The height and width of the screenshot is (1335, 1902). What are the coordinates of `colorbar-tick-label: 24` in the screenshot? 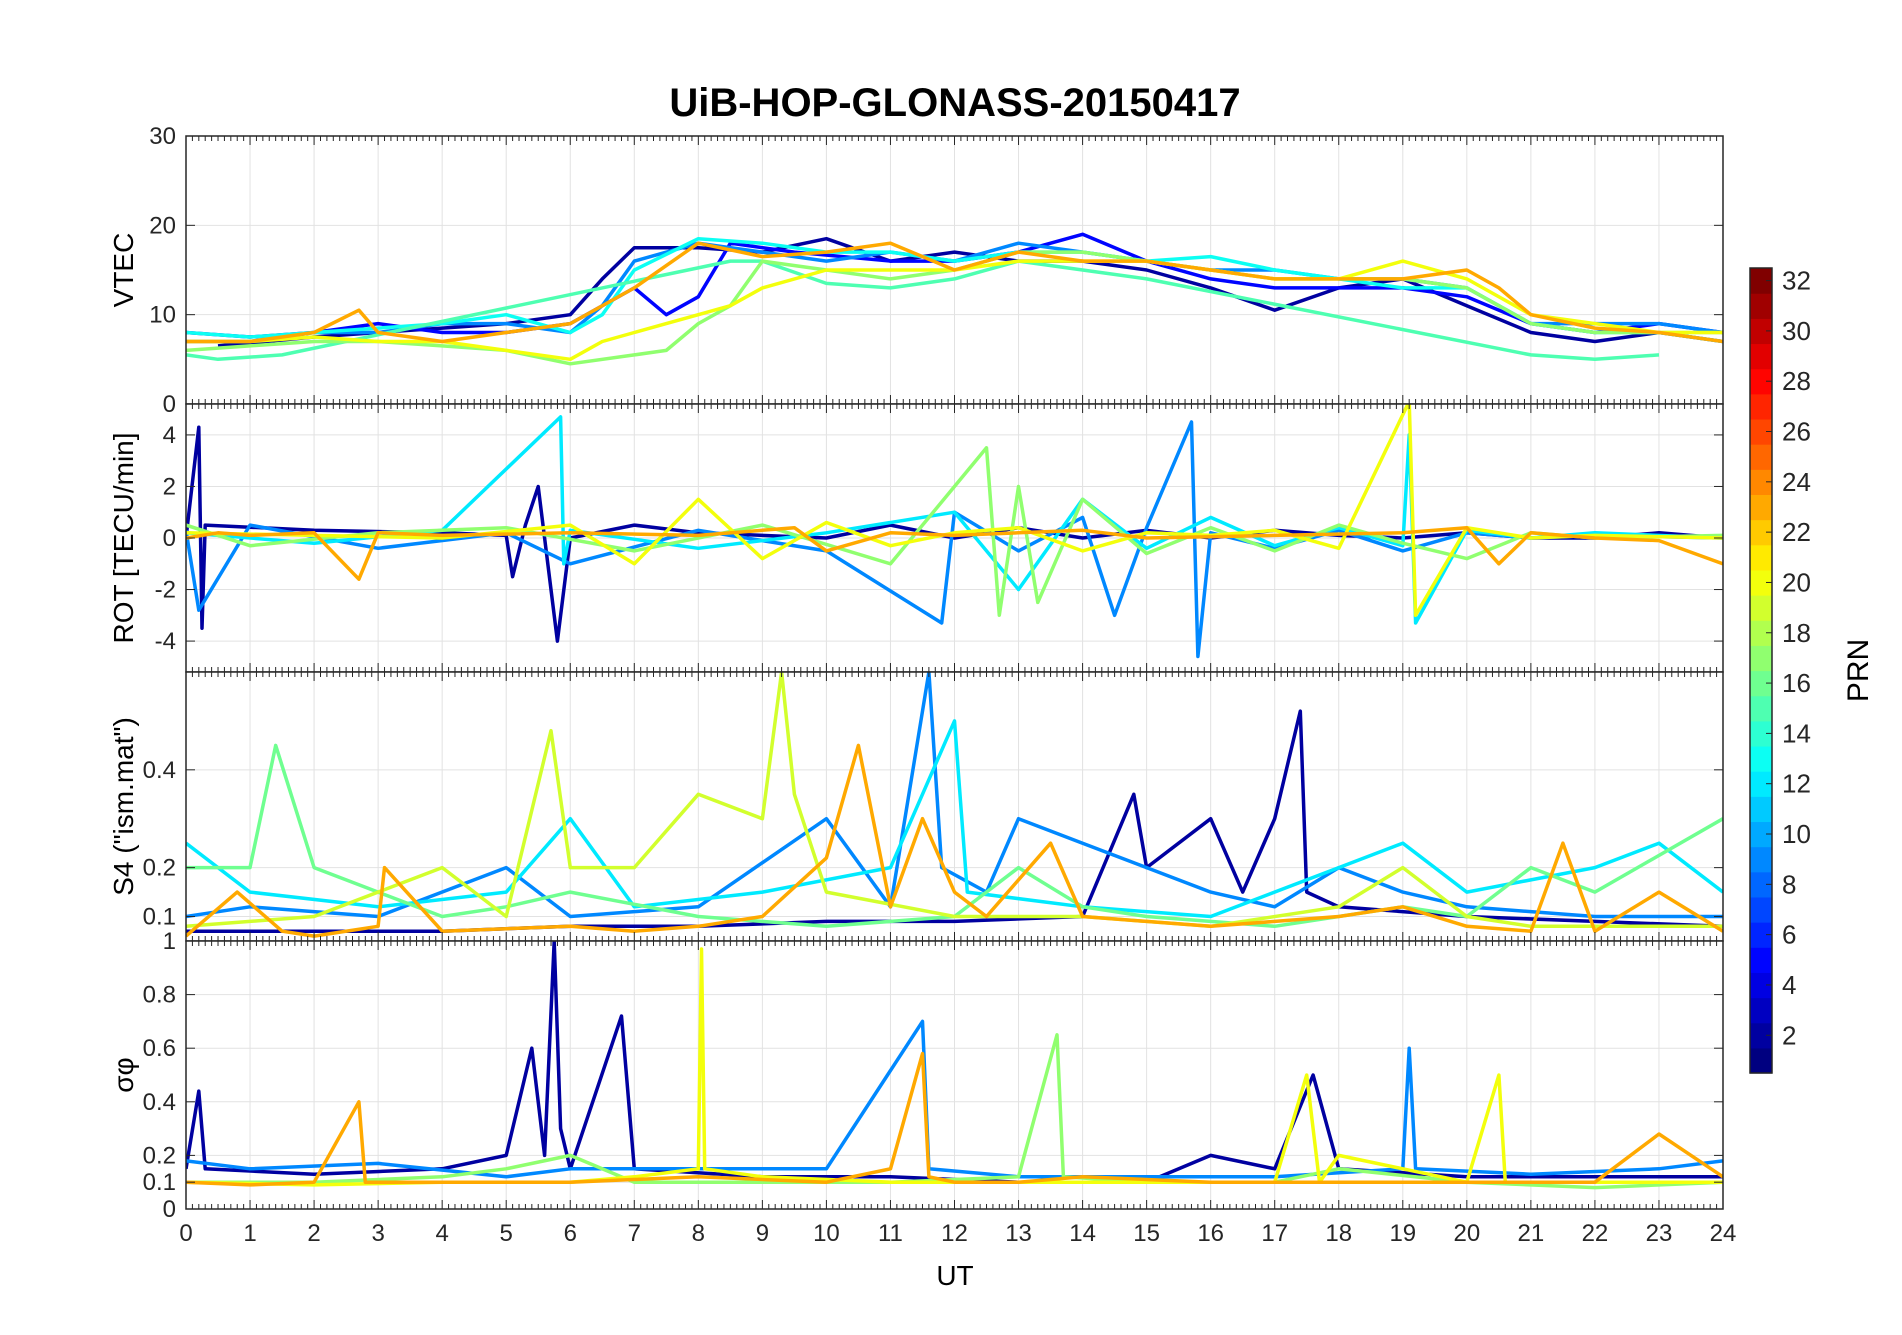 It's located at (1796, 482).